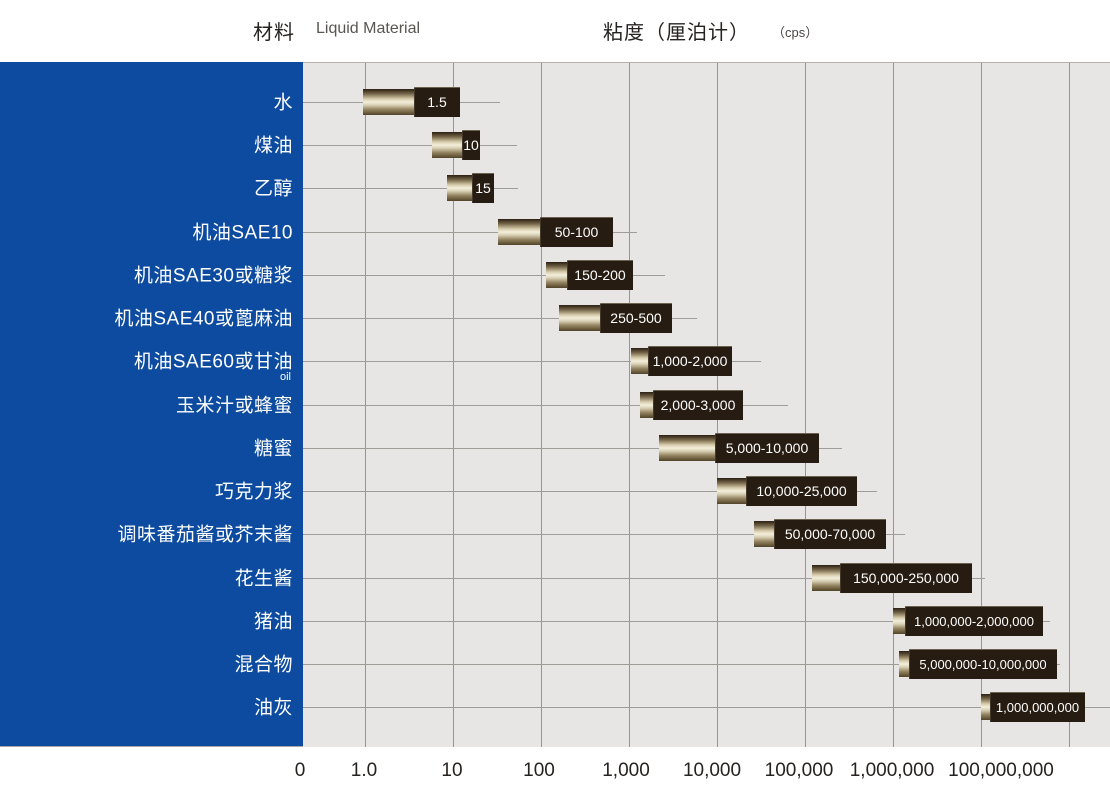 The image size is (1110, 809). Describe the element at coordinates (626, 770) in the screenshot. I see `x-tick-label: 1,000` at that location.